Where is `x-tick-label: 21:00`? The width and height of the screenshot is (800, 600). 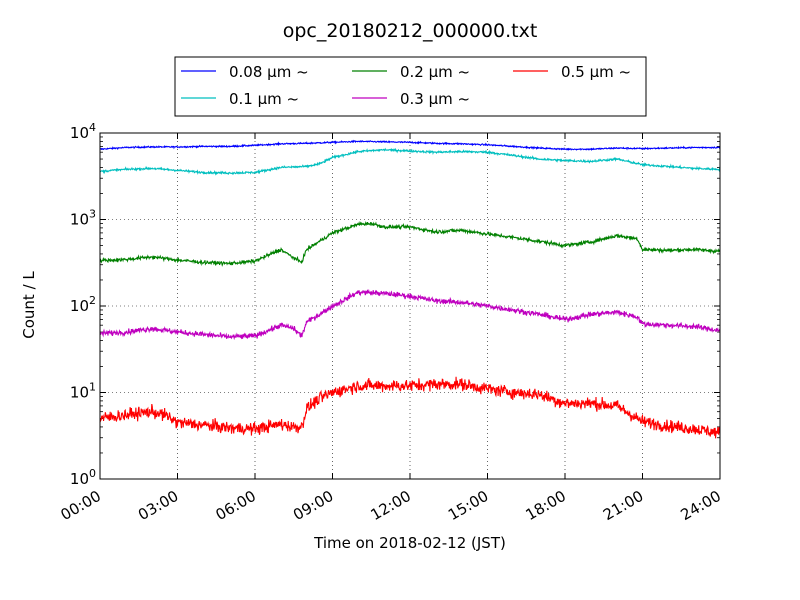 x-tick-label: 21:00 is located at coordinates (623, 505).